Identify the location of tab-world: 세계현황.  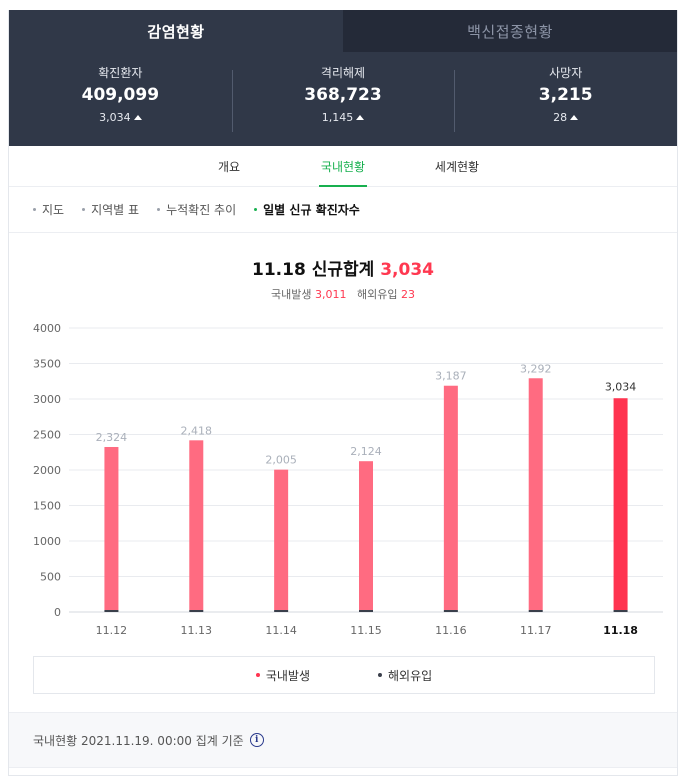
(457, 167).